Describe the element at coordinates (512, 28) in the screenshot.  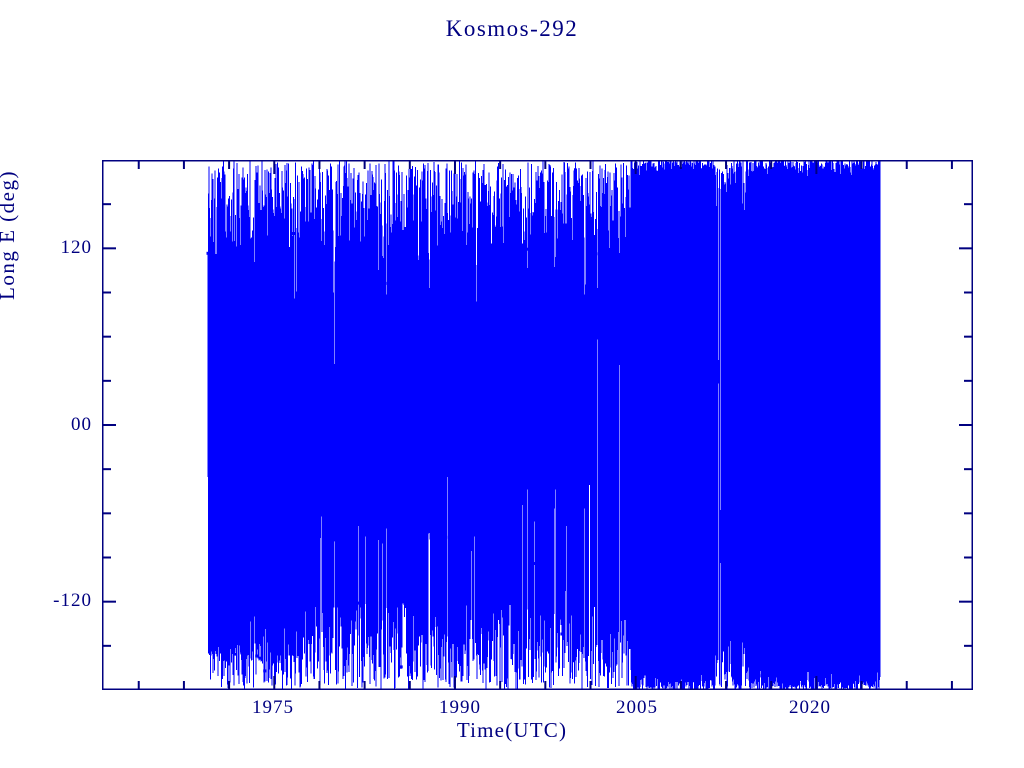
I see `chart-title: Kosmos-292` at that location.